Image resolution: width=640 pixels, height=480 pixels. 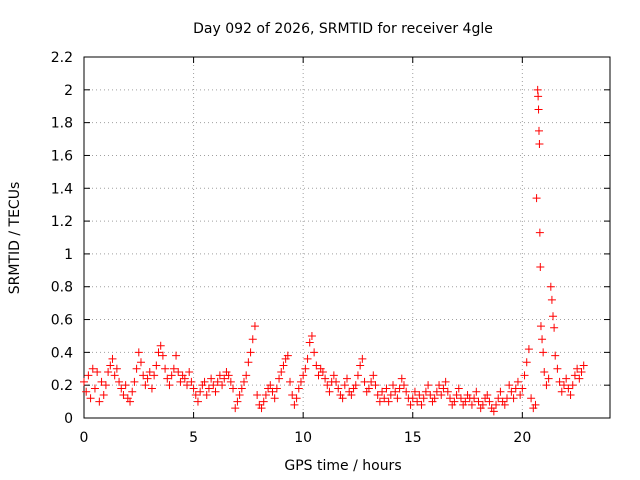 I want to click on y-tick-label: 1.8, so click(x=62, y=124).